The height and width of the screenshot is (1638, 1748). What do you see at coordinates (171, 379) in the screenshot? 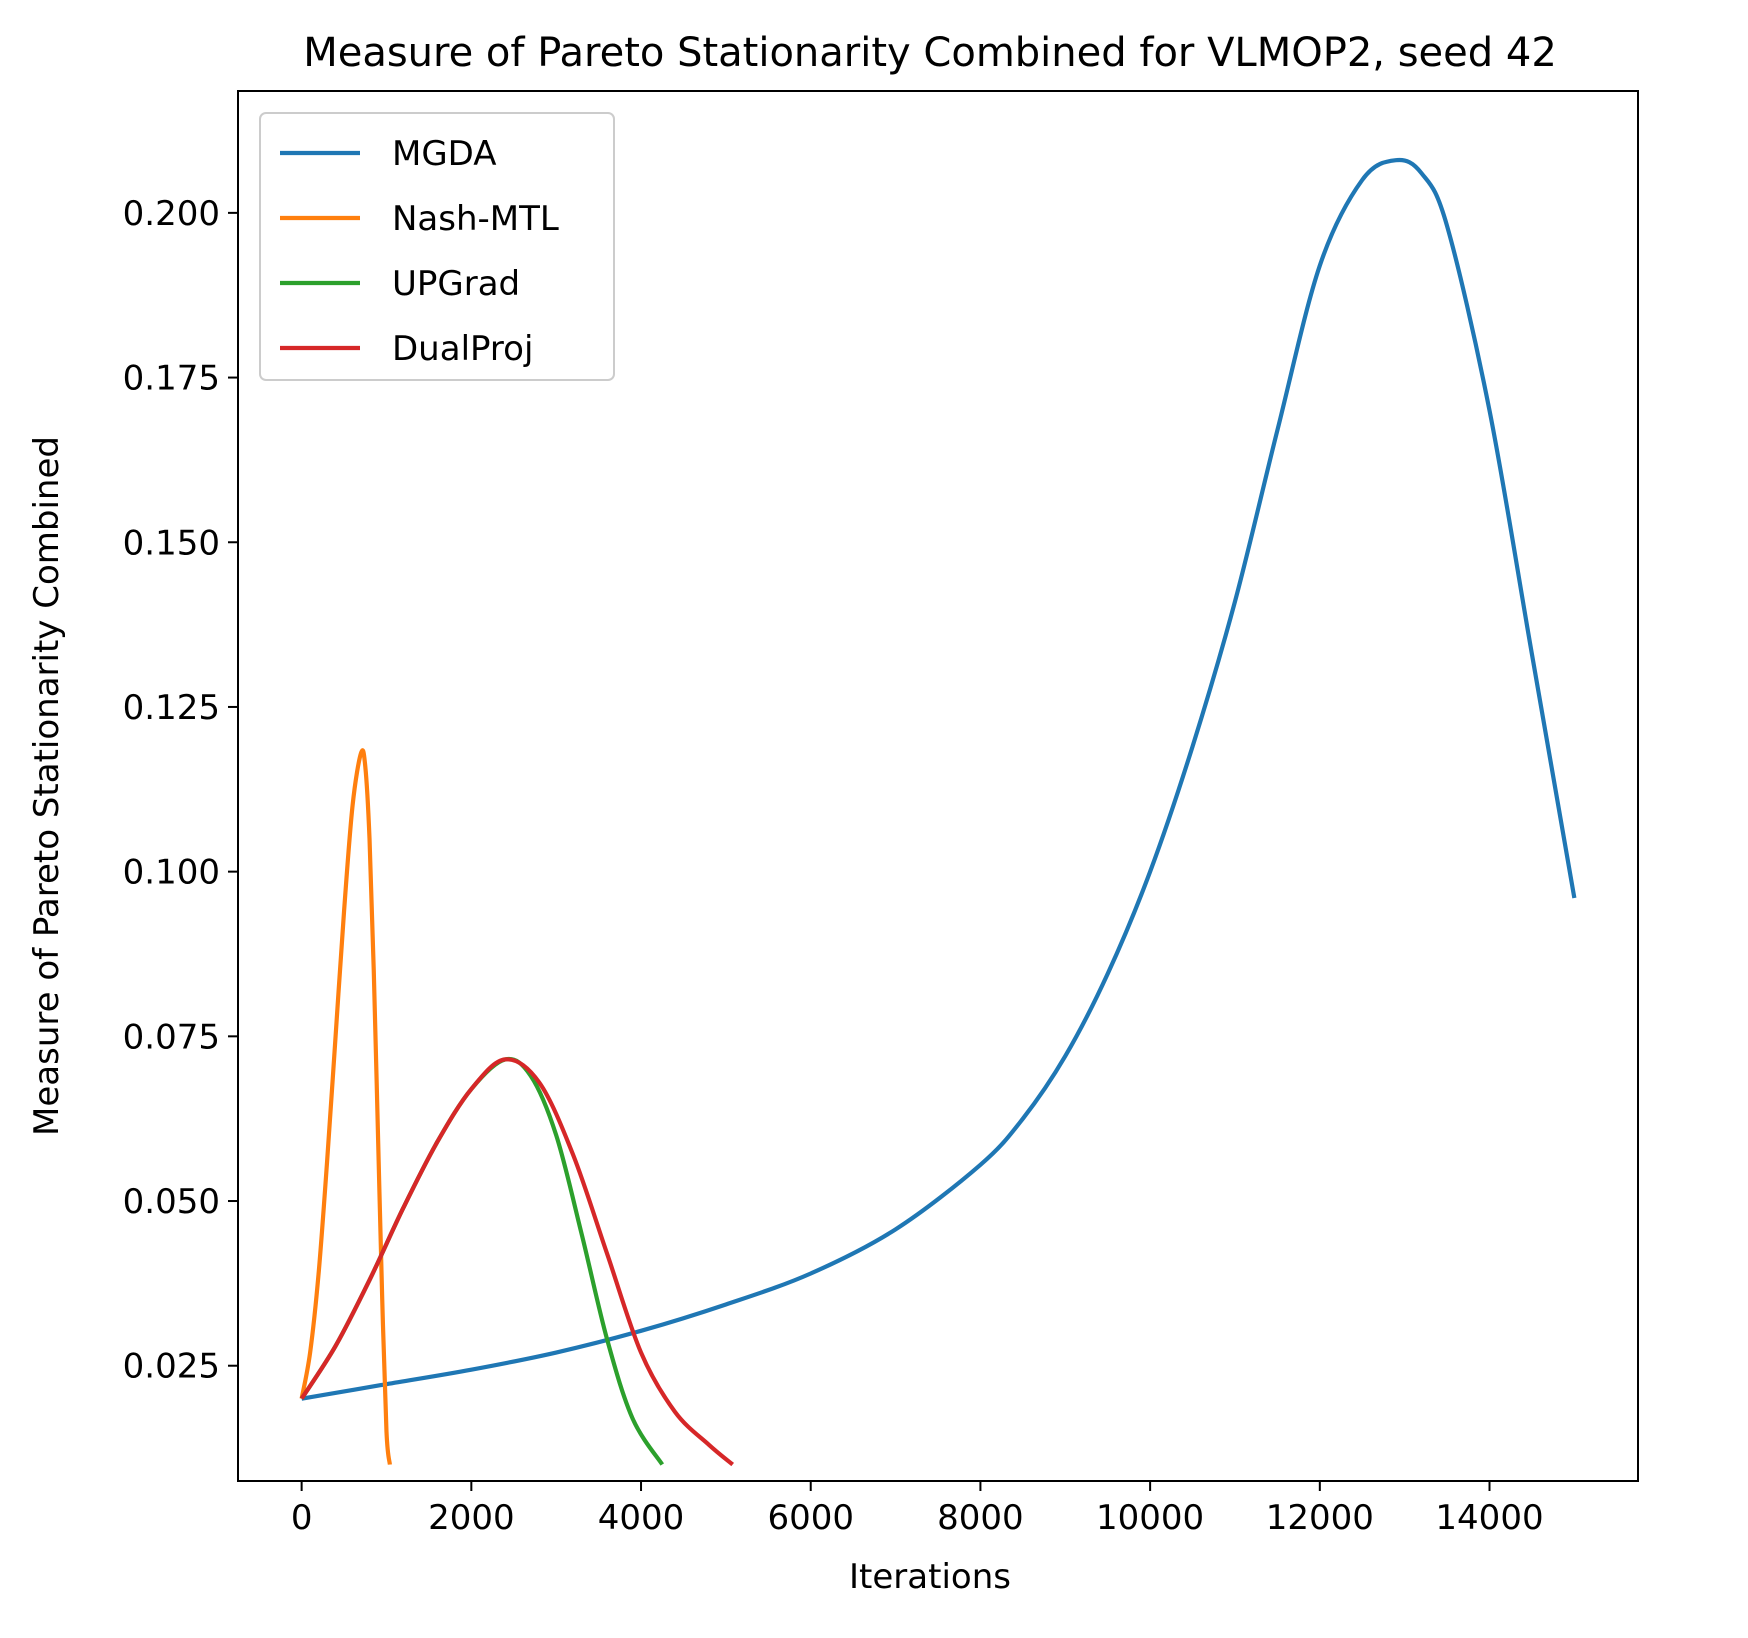
I see `y-tick-label: 0.175` at bounding box center [171, 379].